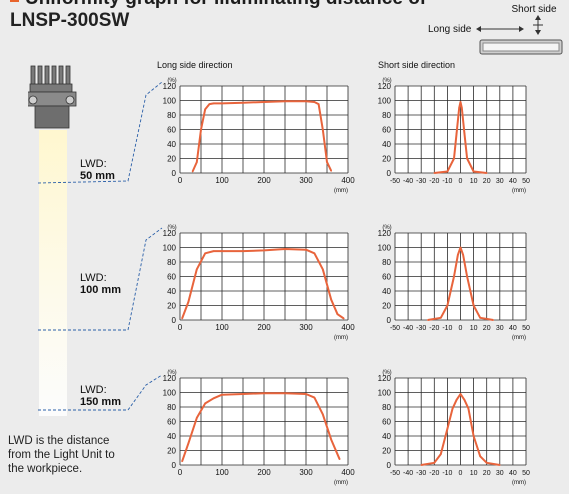 This screenshot has width=569, height=494. Describe the element at coordinates (222, 180) in the screenshot. I see `x-tick-label: 100` at that location.